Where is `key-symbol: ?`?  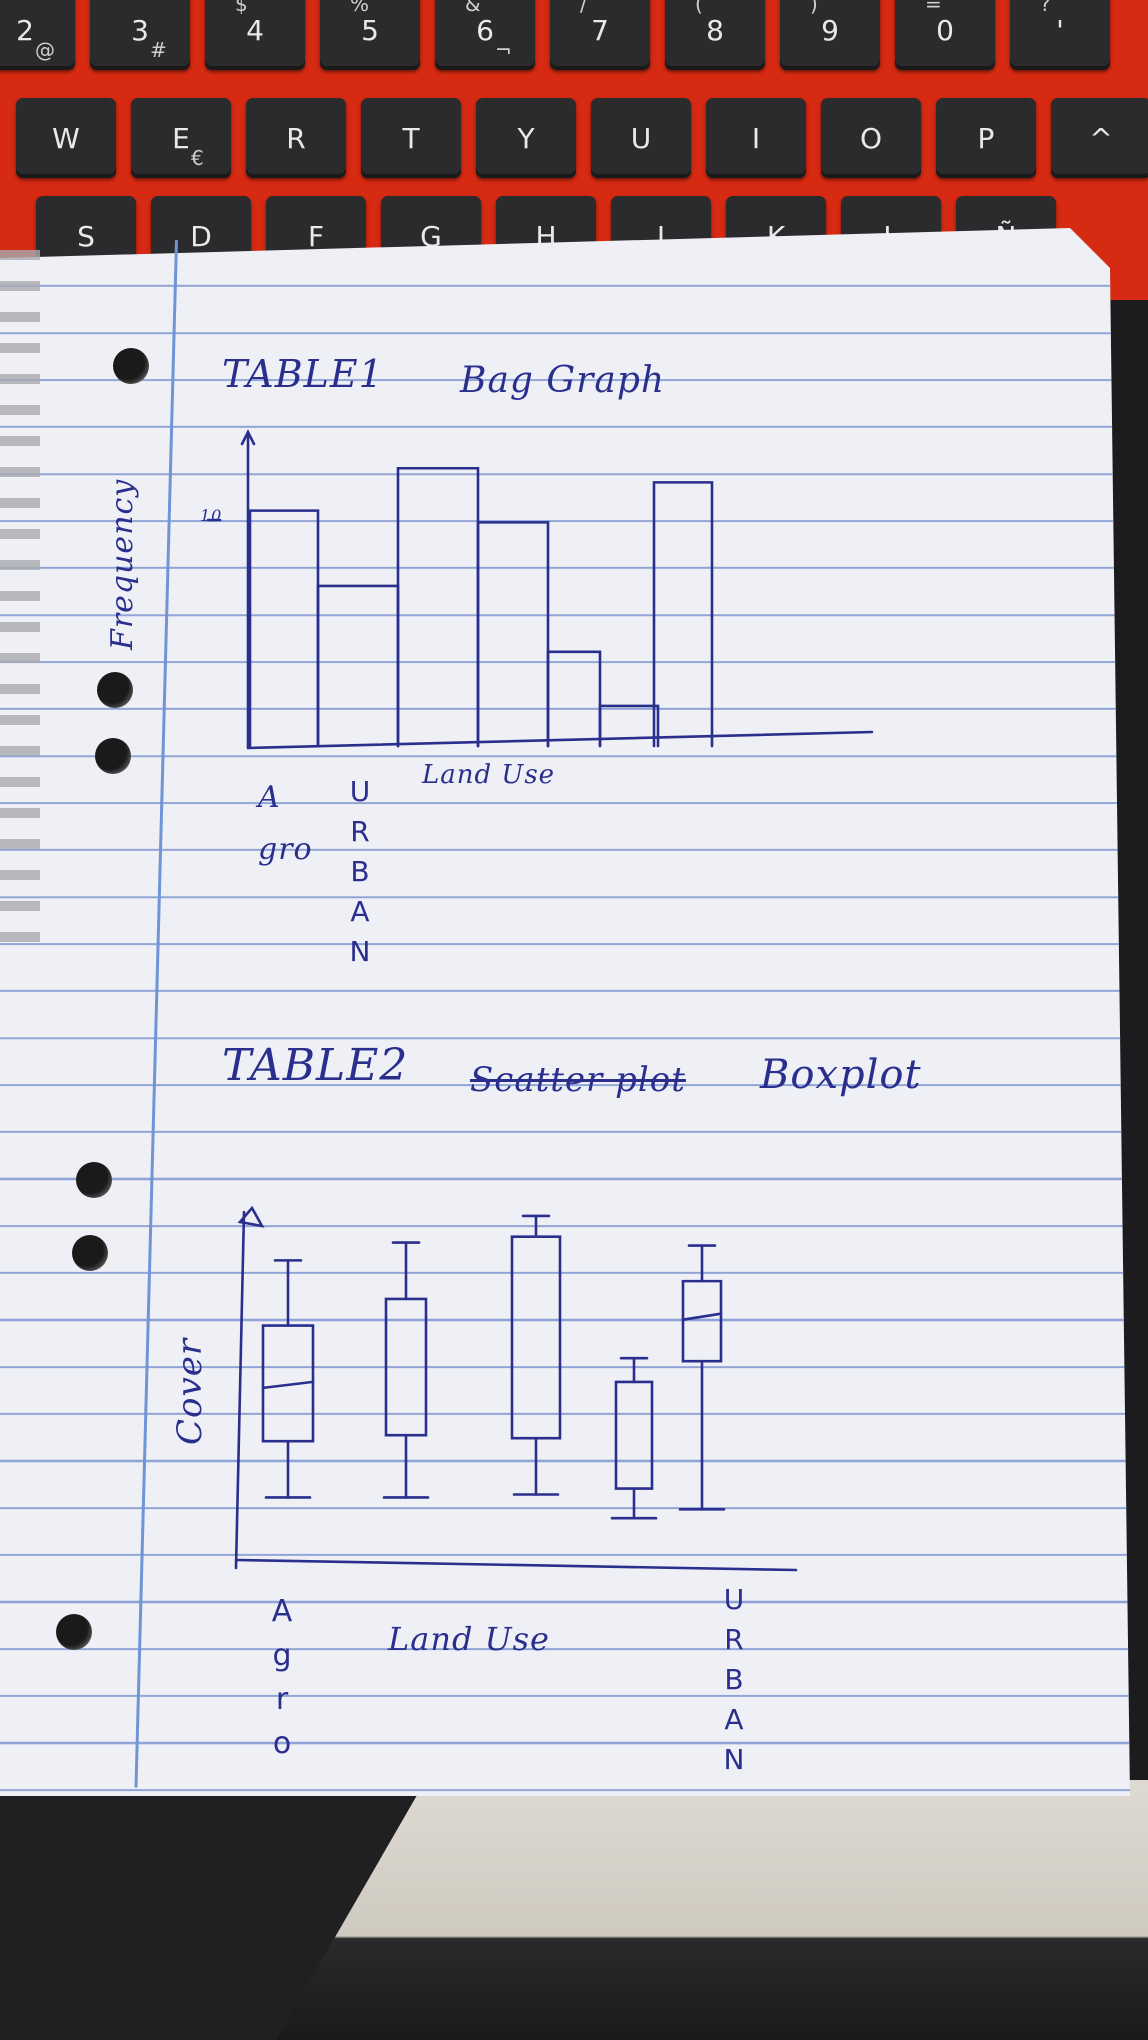 key-symbol: ? is located at coordinates (1045, 8).